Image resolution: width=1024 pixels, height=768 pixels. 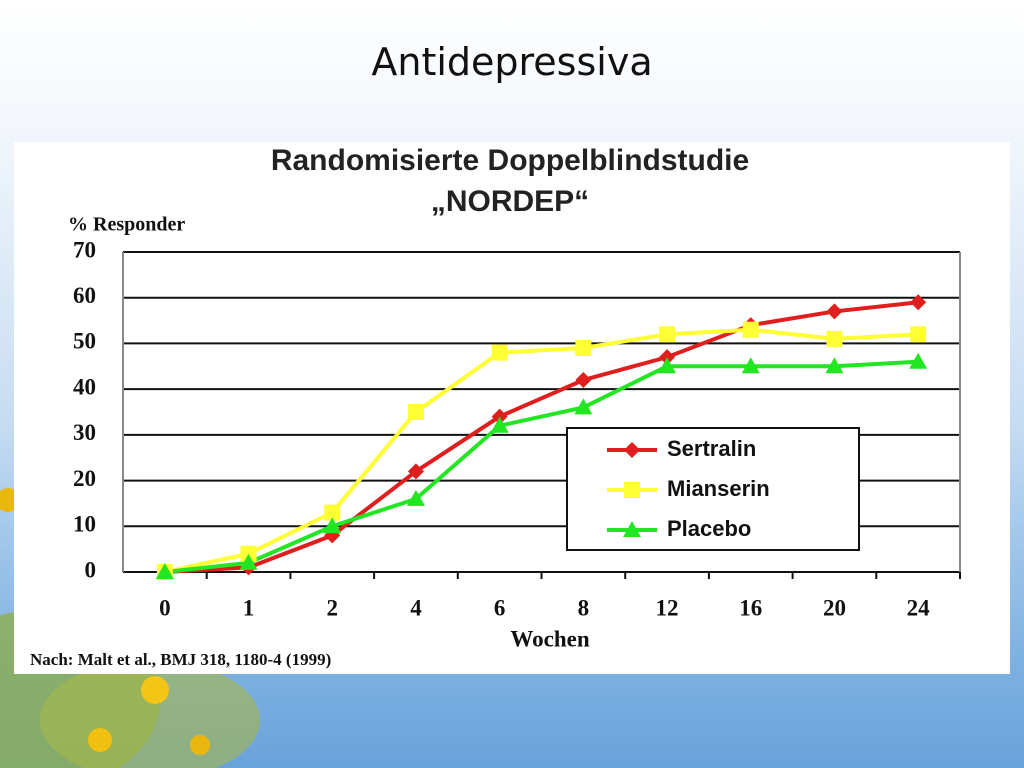 I want to click on y-tick-label: 0, so click(x=91, y=569).